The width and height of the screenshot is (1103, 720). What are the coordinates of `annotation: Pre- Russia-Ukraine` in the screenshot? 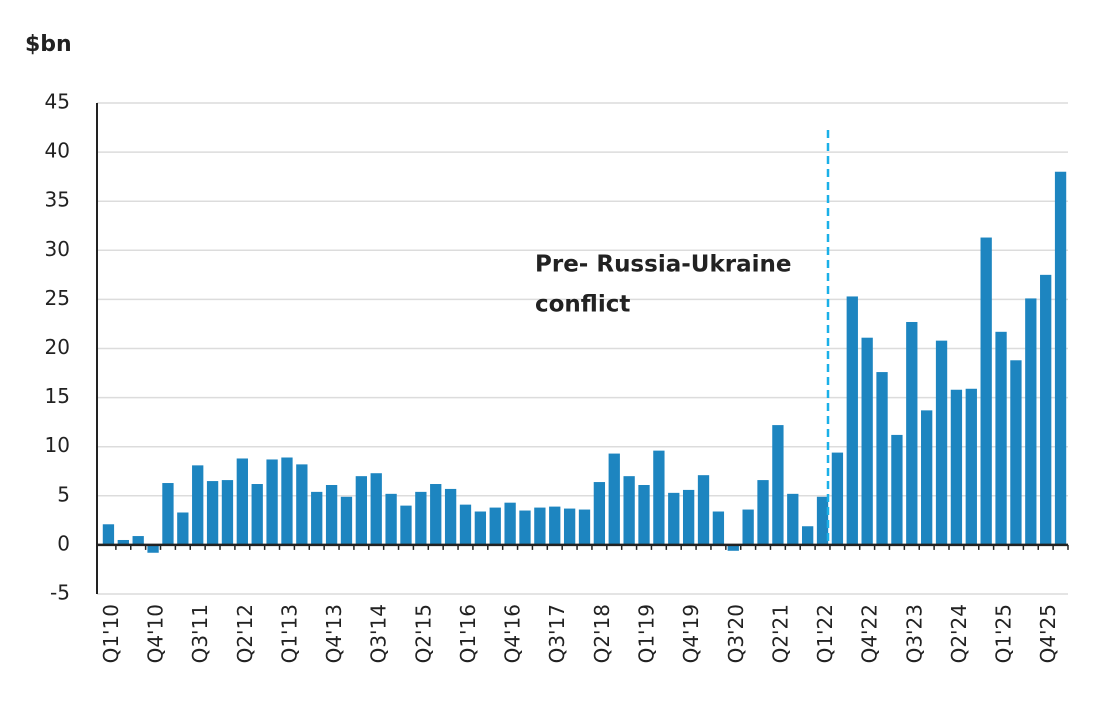 It's located at (663, 265).